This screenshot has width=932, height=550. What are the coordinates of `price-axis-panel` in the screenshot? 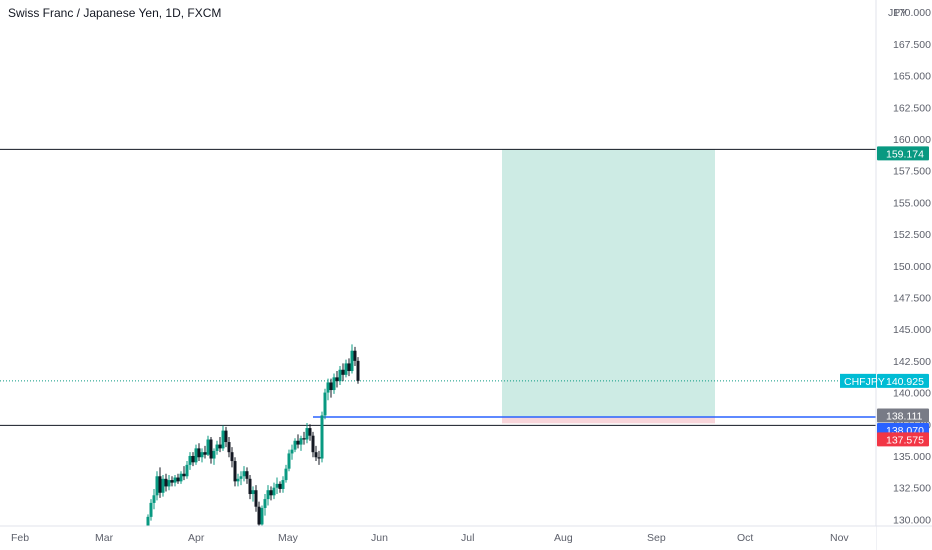 It's located at (904, 275).